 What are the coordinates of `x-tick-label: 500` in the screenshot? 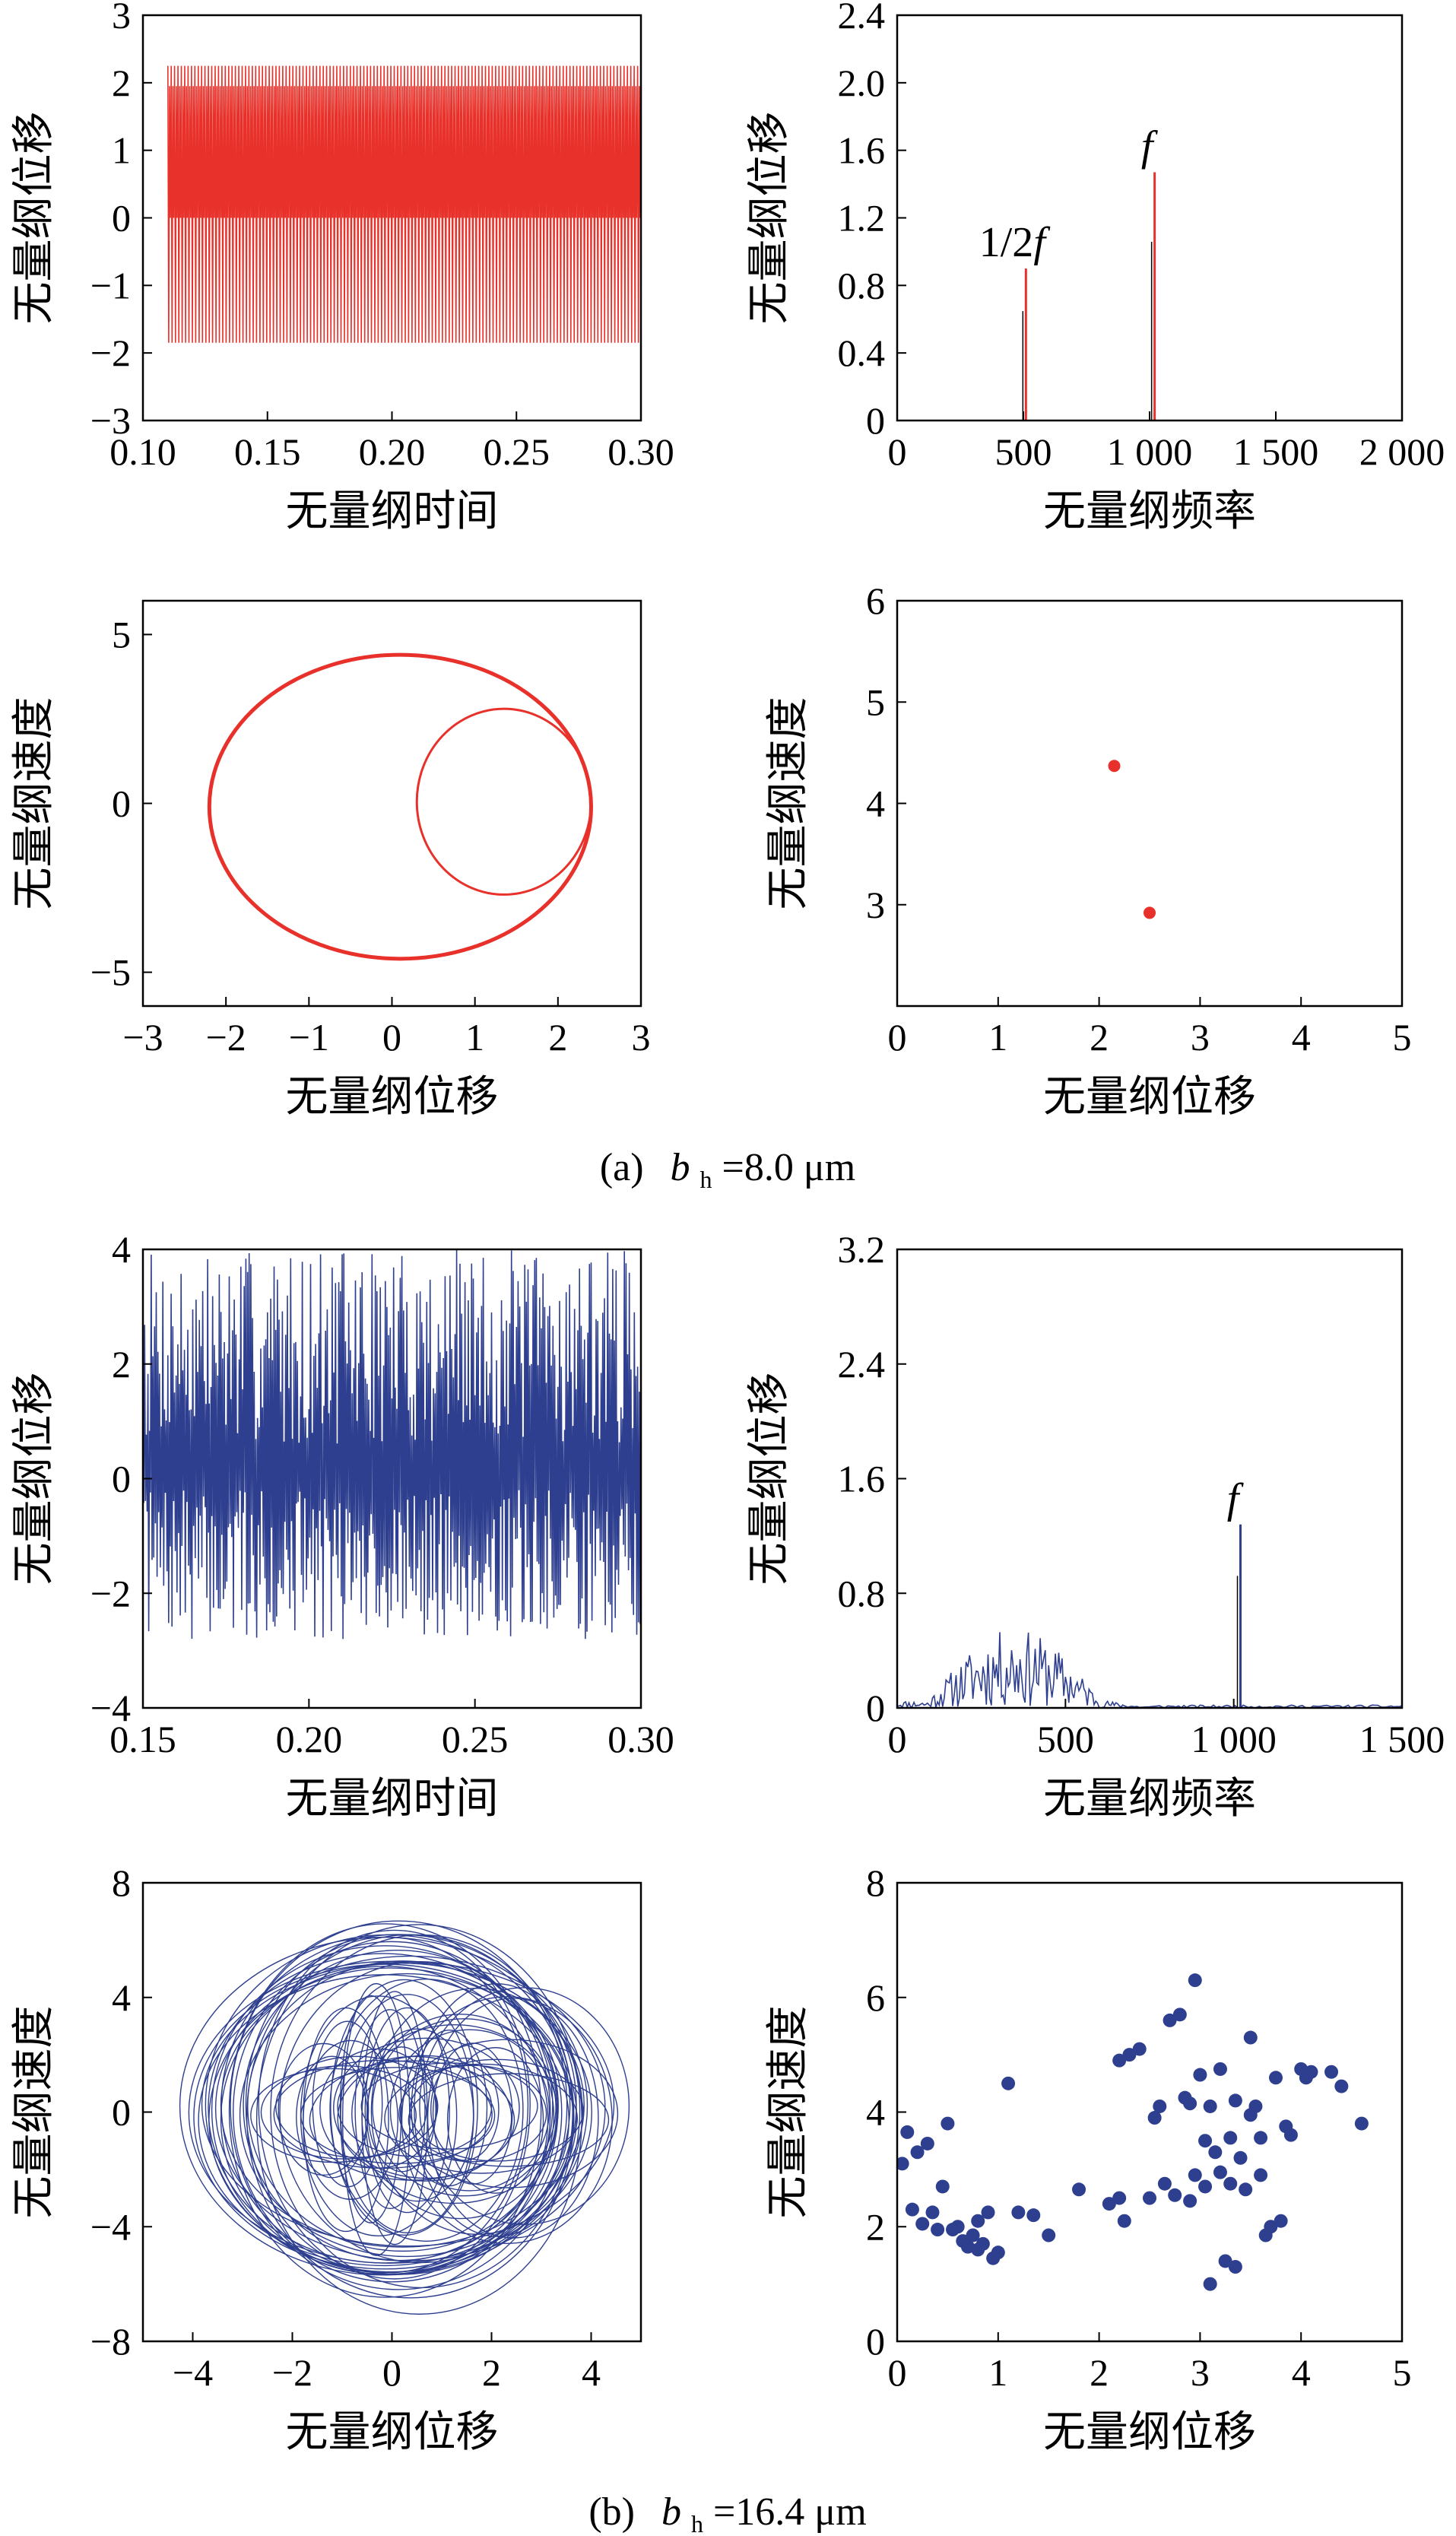 It's located at (1065, 1739).